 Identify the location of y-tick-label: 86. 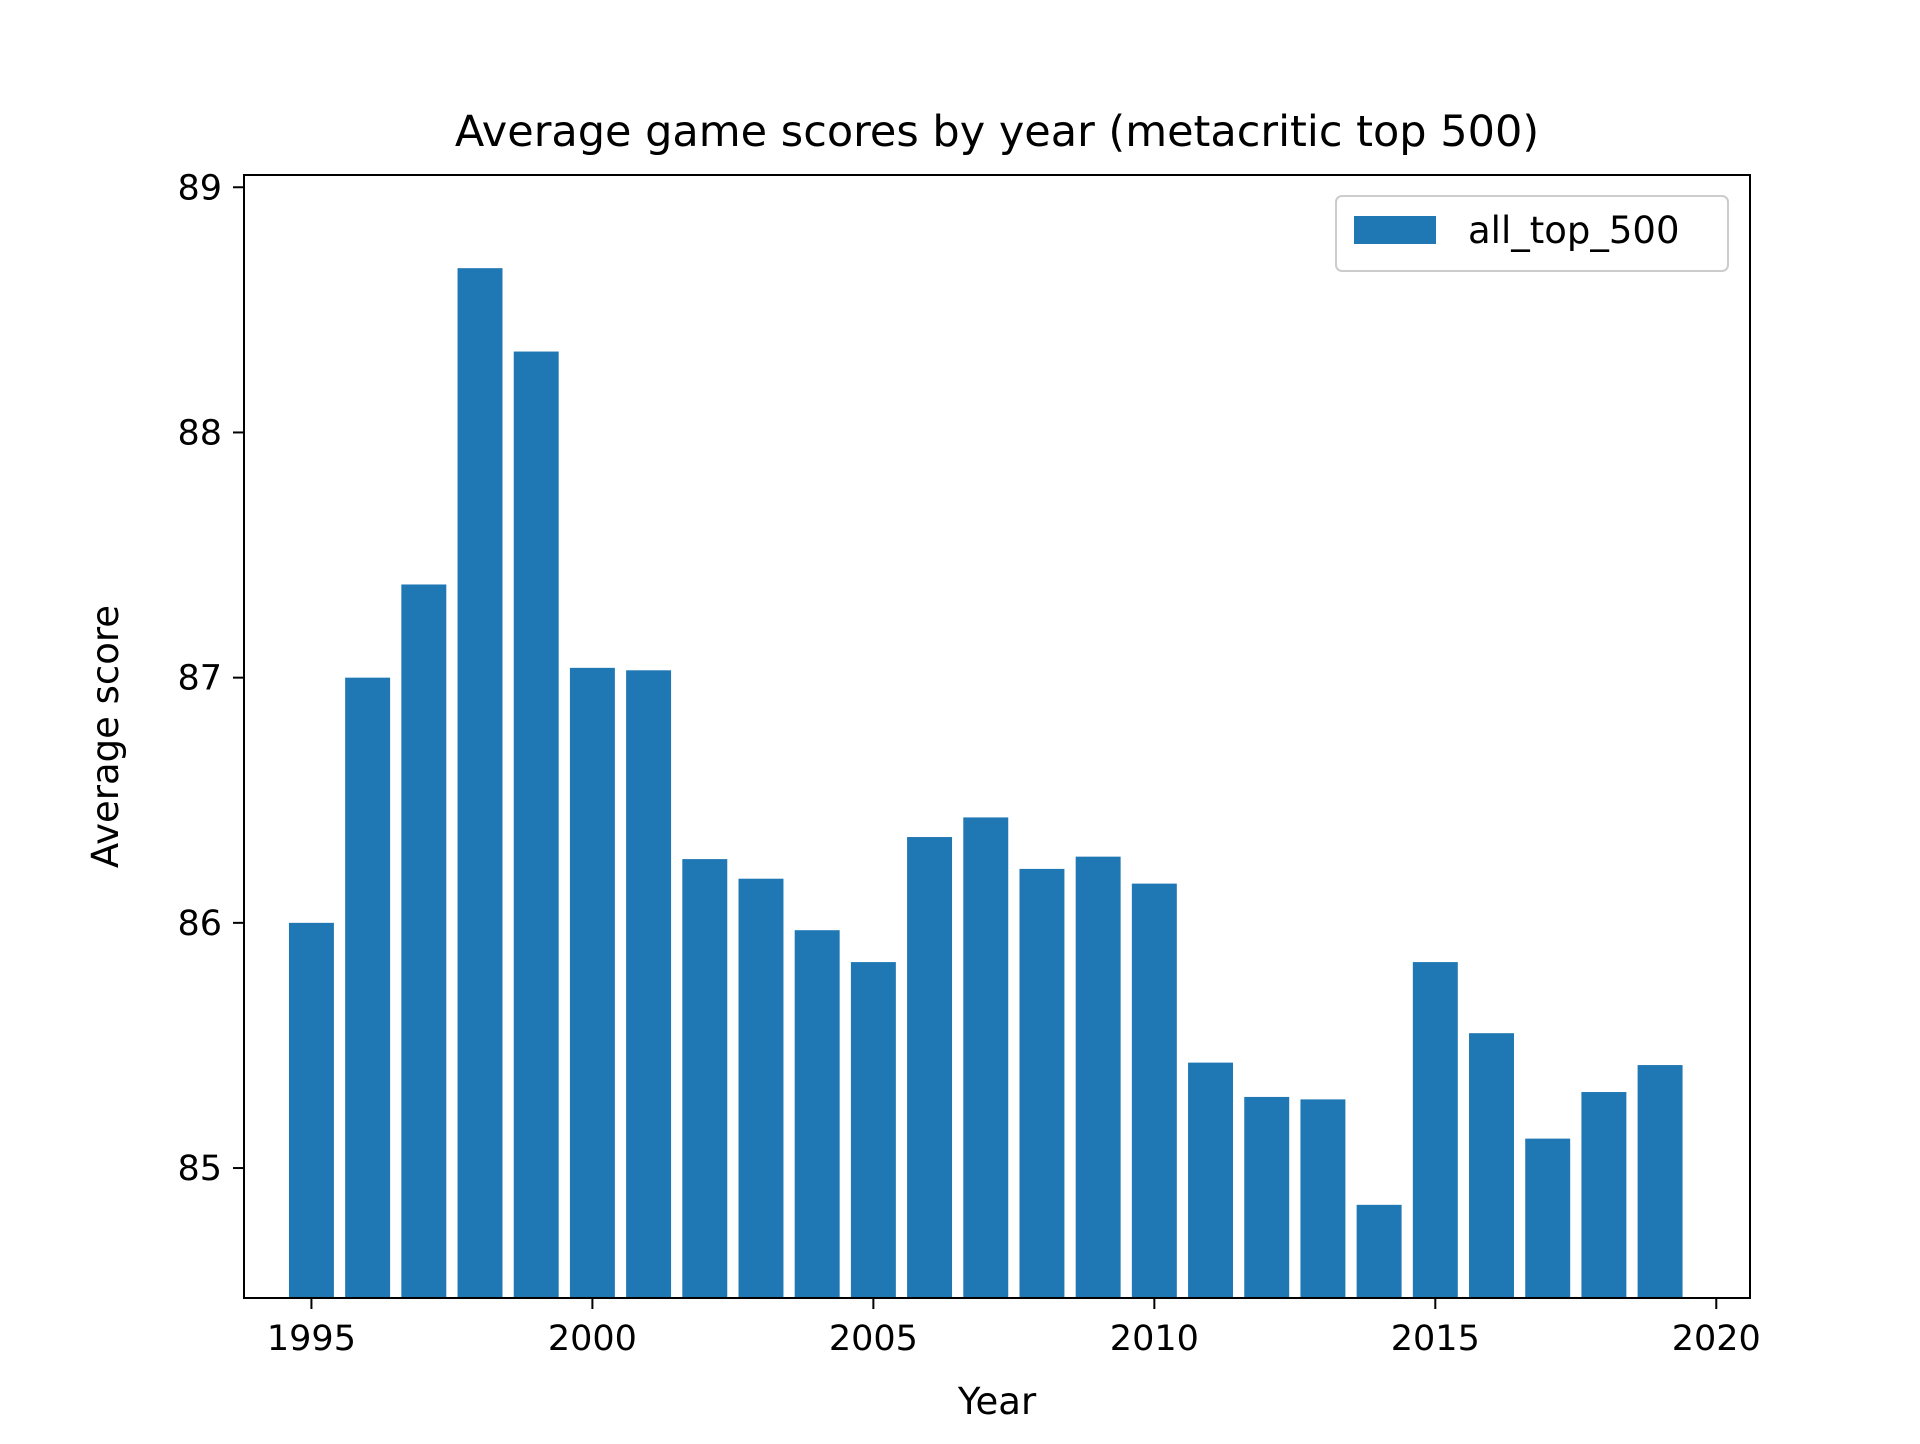
(199, 924).